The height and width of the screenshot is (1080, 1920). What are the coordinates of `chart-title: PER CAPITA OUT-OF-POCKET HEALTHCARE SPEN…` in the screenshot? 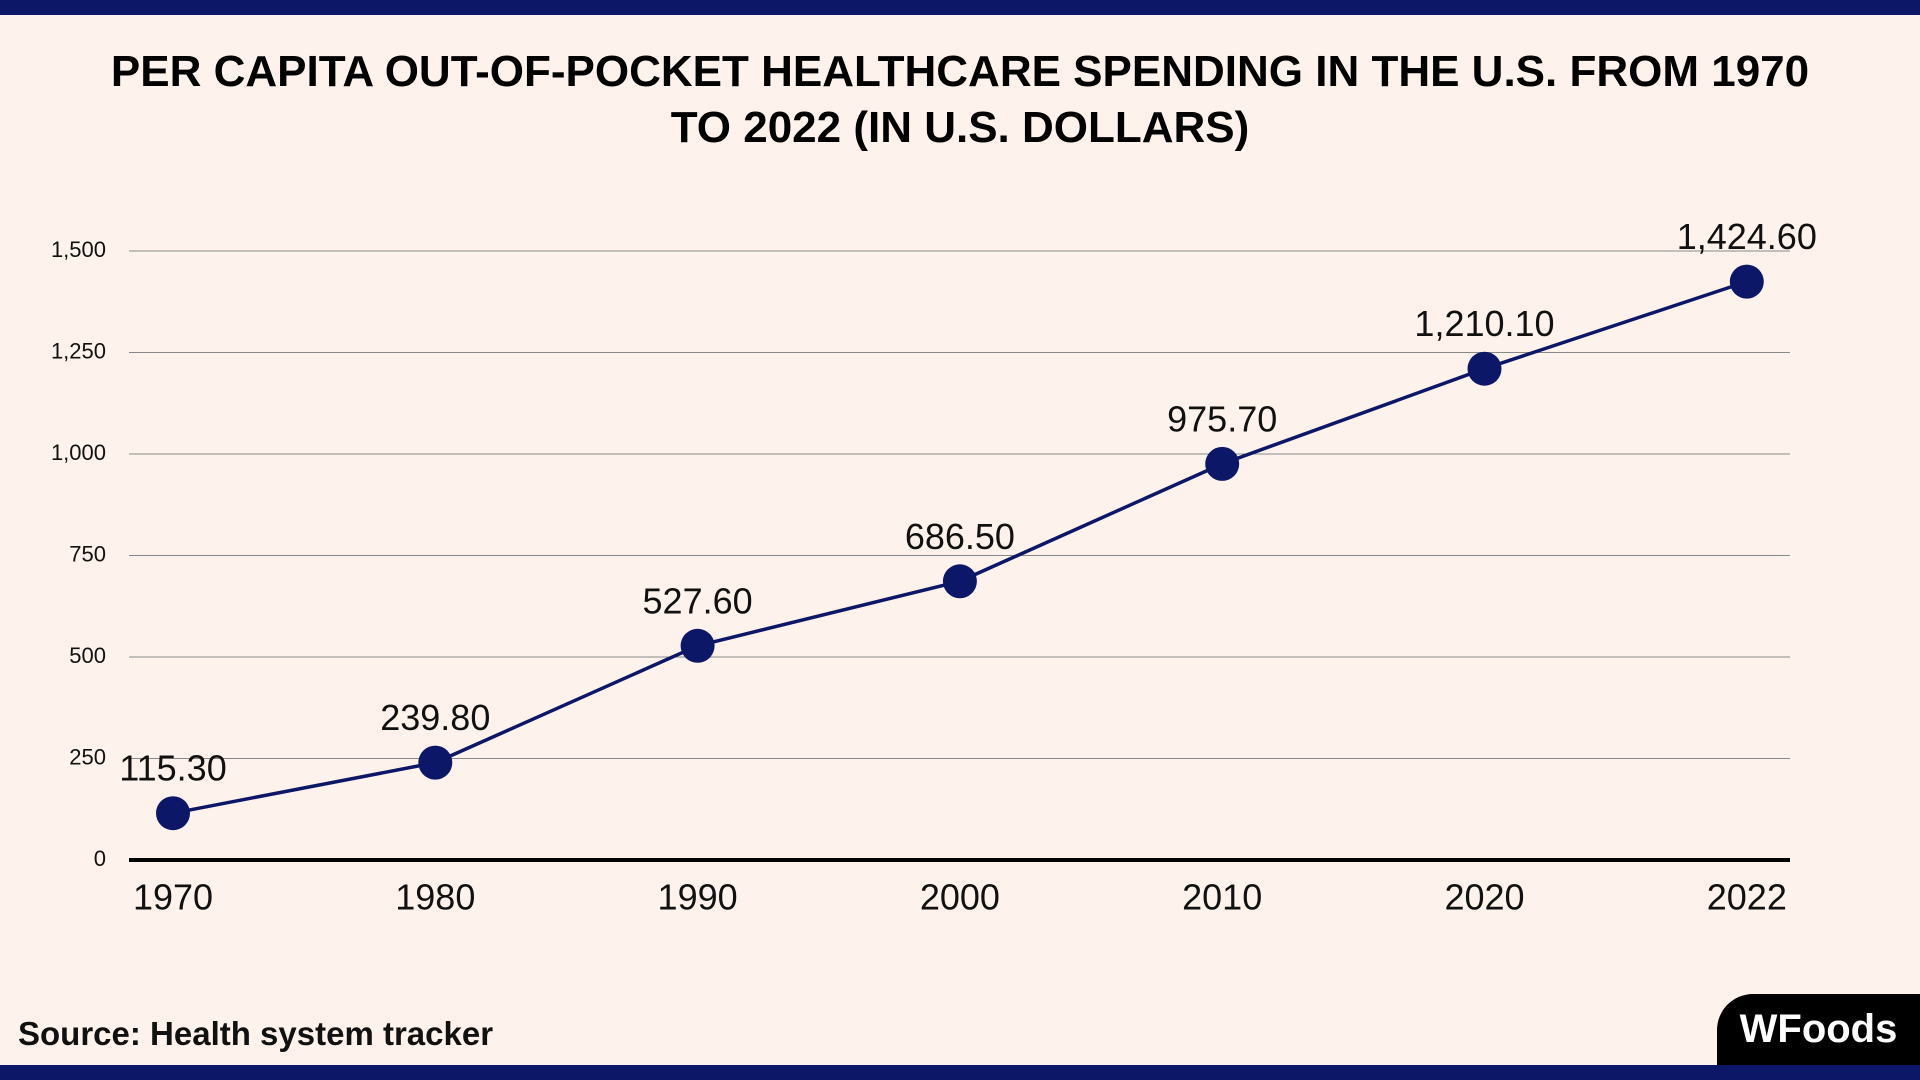 It's located at (960, 99).